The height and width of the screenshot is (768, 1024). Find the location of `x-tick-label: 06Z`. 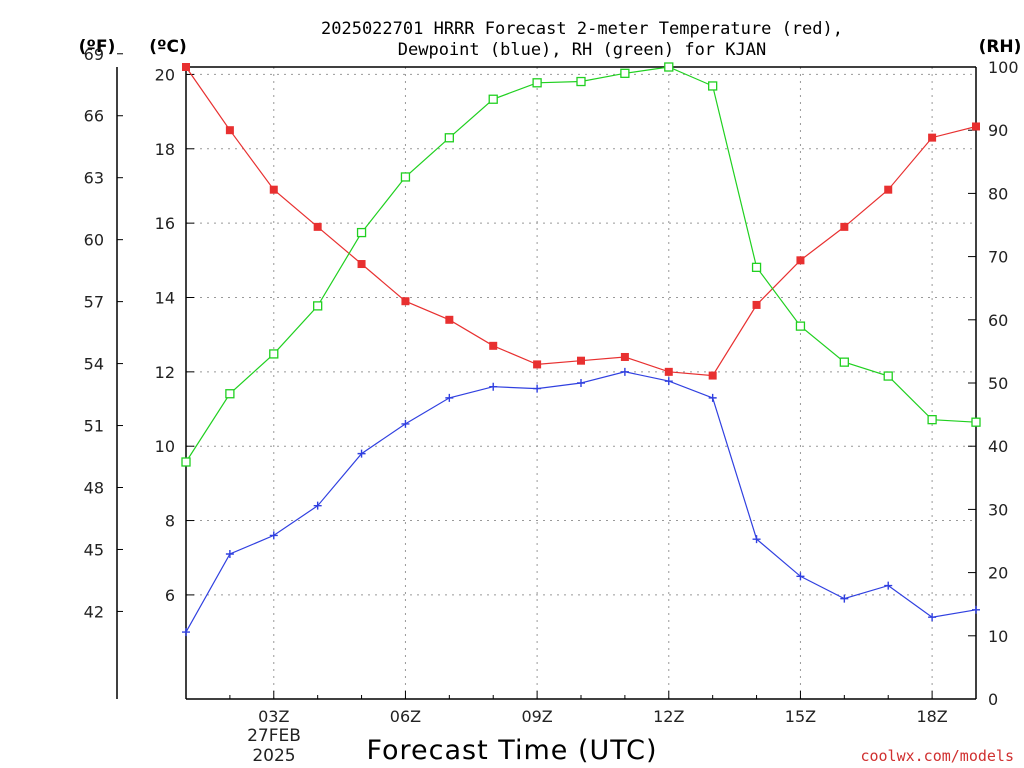

x-tick-label: 06Z is located at coordinates (405, 716).